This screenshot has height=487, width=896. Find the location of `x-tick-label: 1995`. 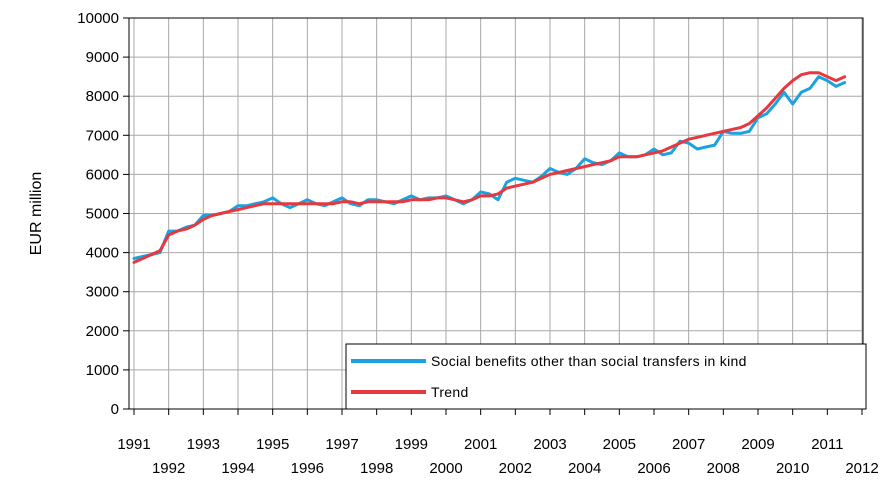

x-tick-label: 1995 is located at coordinates (272, 444).